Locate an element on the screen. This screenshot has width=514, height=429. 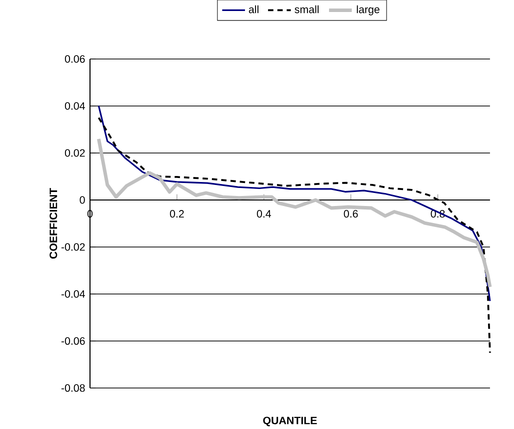
y-tick-label: -0.02 is located at coordinates (73, 247).